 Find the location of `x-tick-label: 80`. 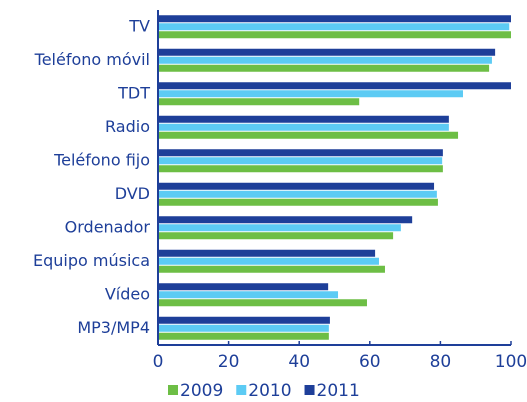

x-tick-label: 80 is located at coordinates (441, 362).